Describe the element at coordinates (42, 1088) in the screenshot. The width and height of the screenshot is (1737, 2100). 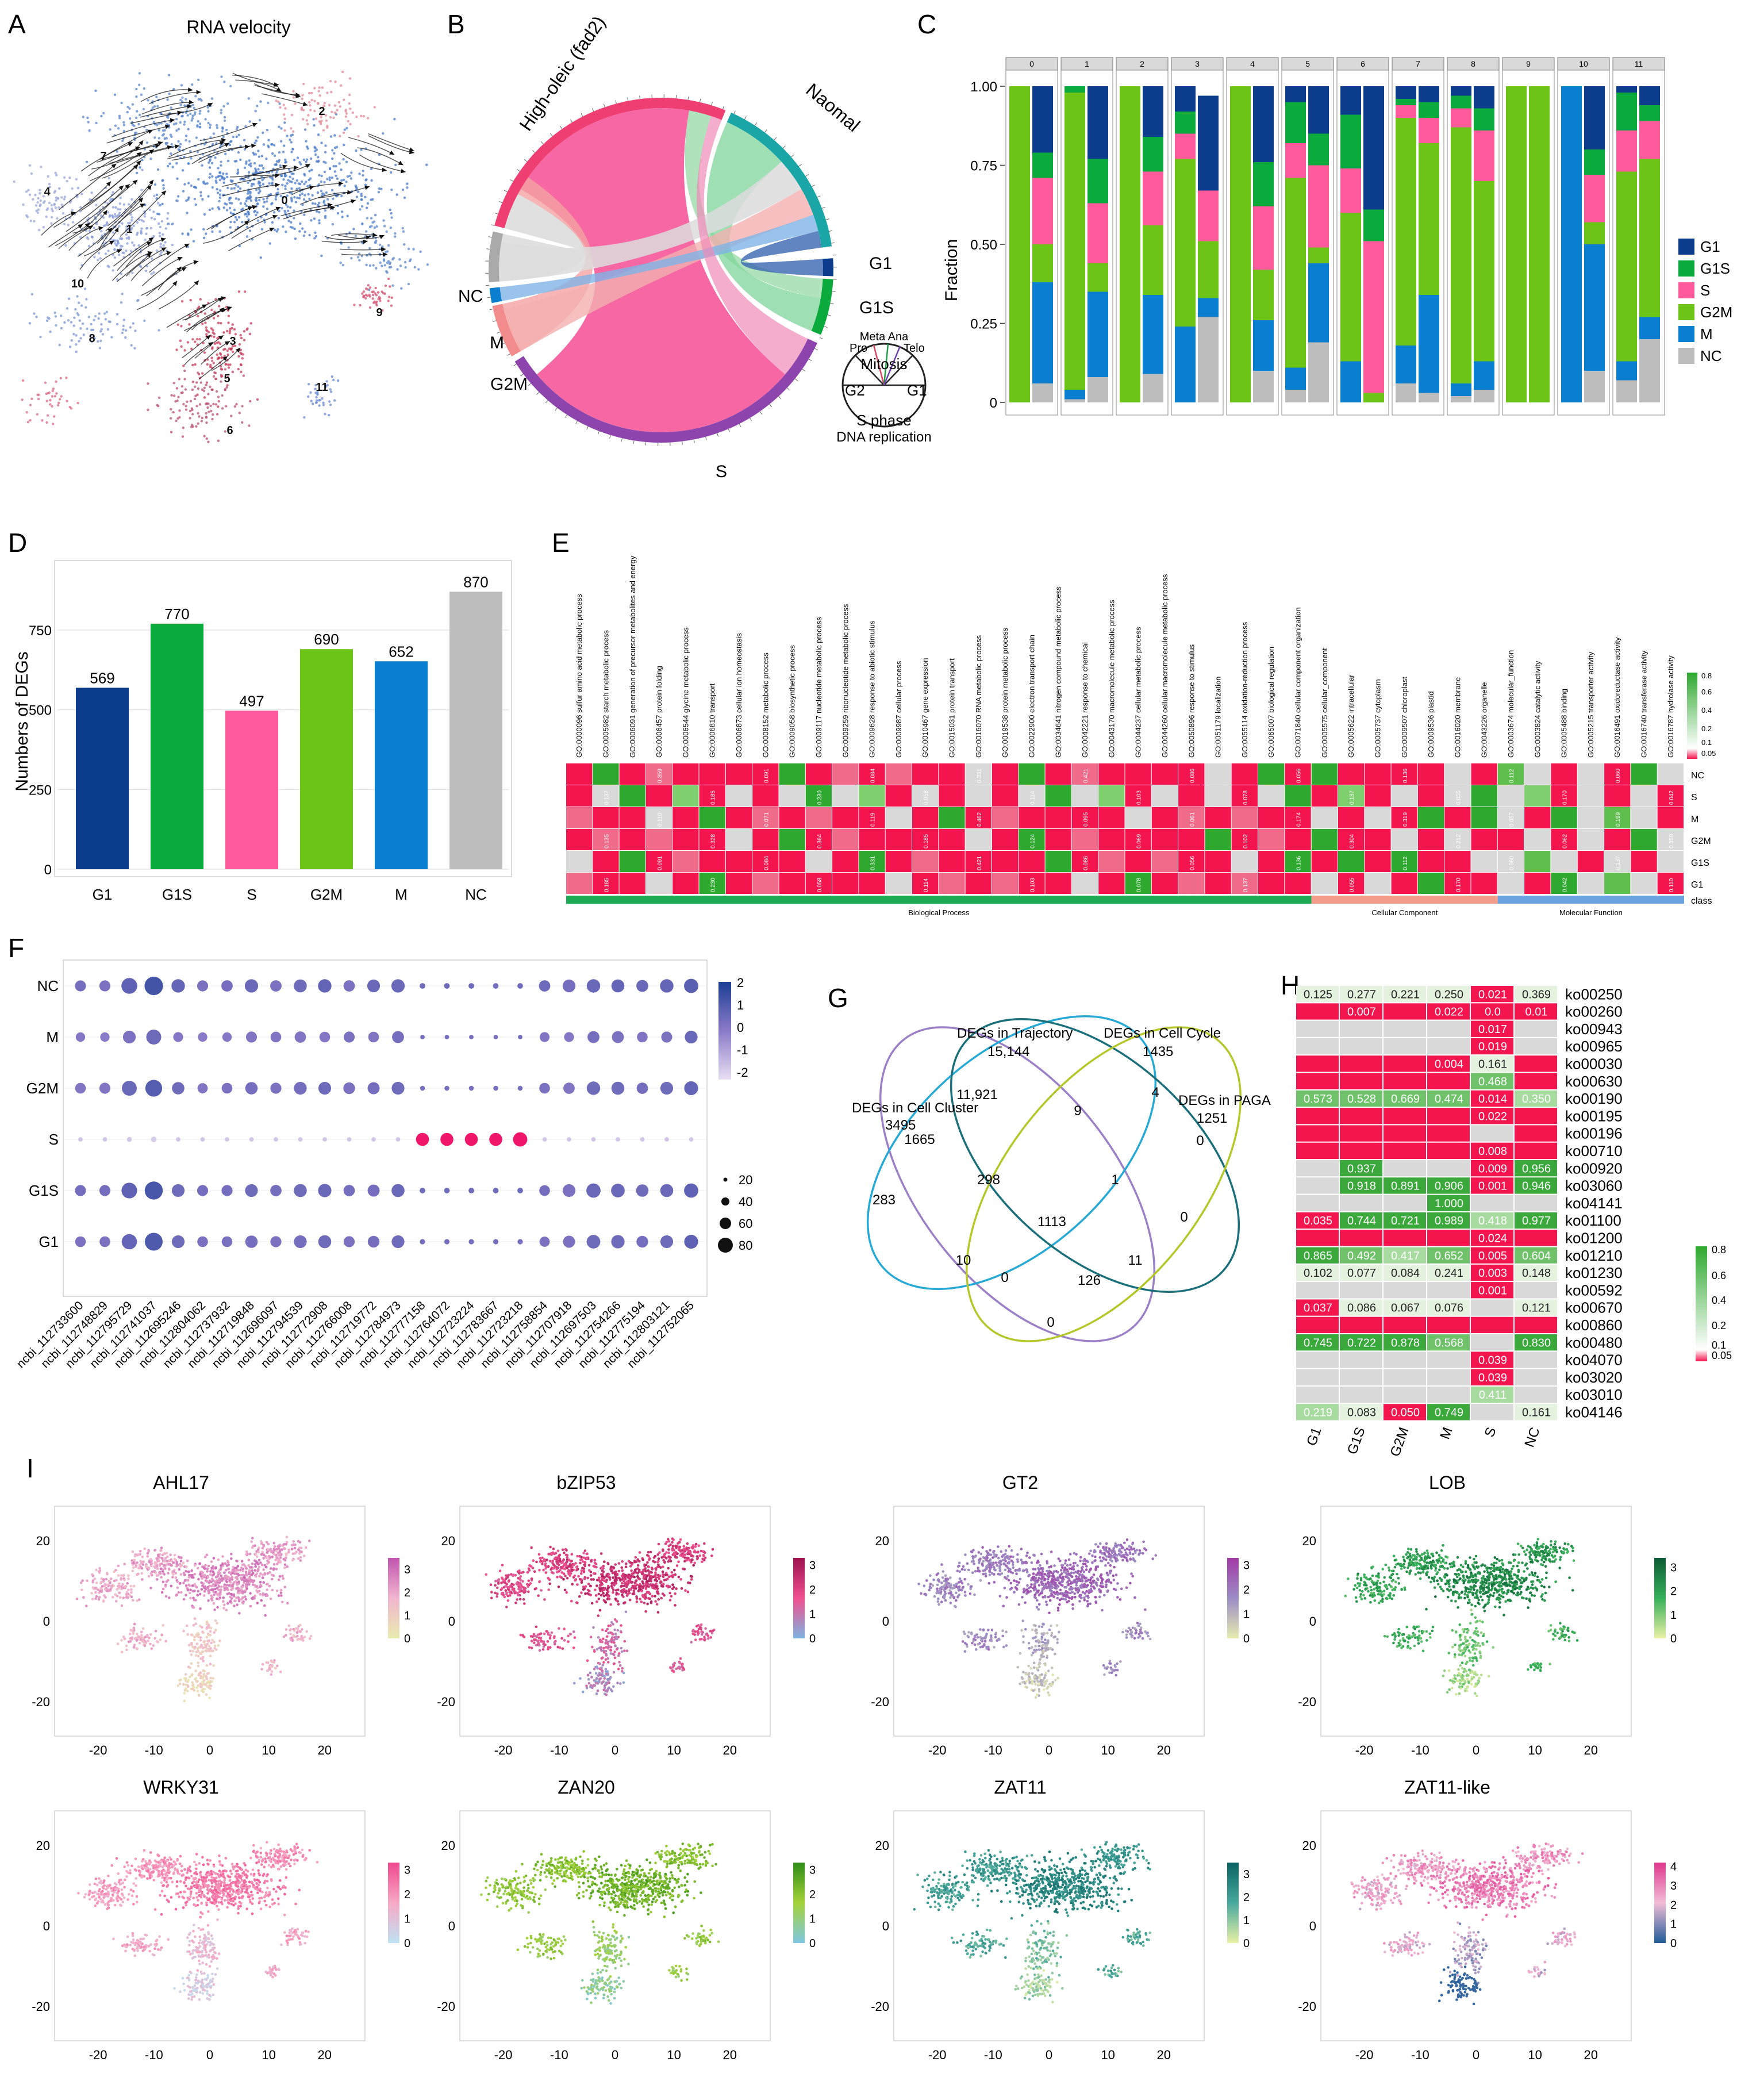
I see `panel-f-row-label: G2M` at that location.